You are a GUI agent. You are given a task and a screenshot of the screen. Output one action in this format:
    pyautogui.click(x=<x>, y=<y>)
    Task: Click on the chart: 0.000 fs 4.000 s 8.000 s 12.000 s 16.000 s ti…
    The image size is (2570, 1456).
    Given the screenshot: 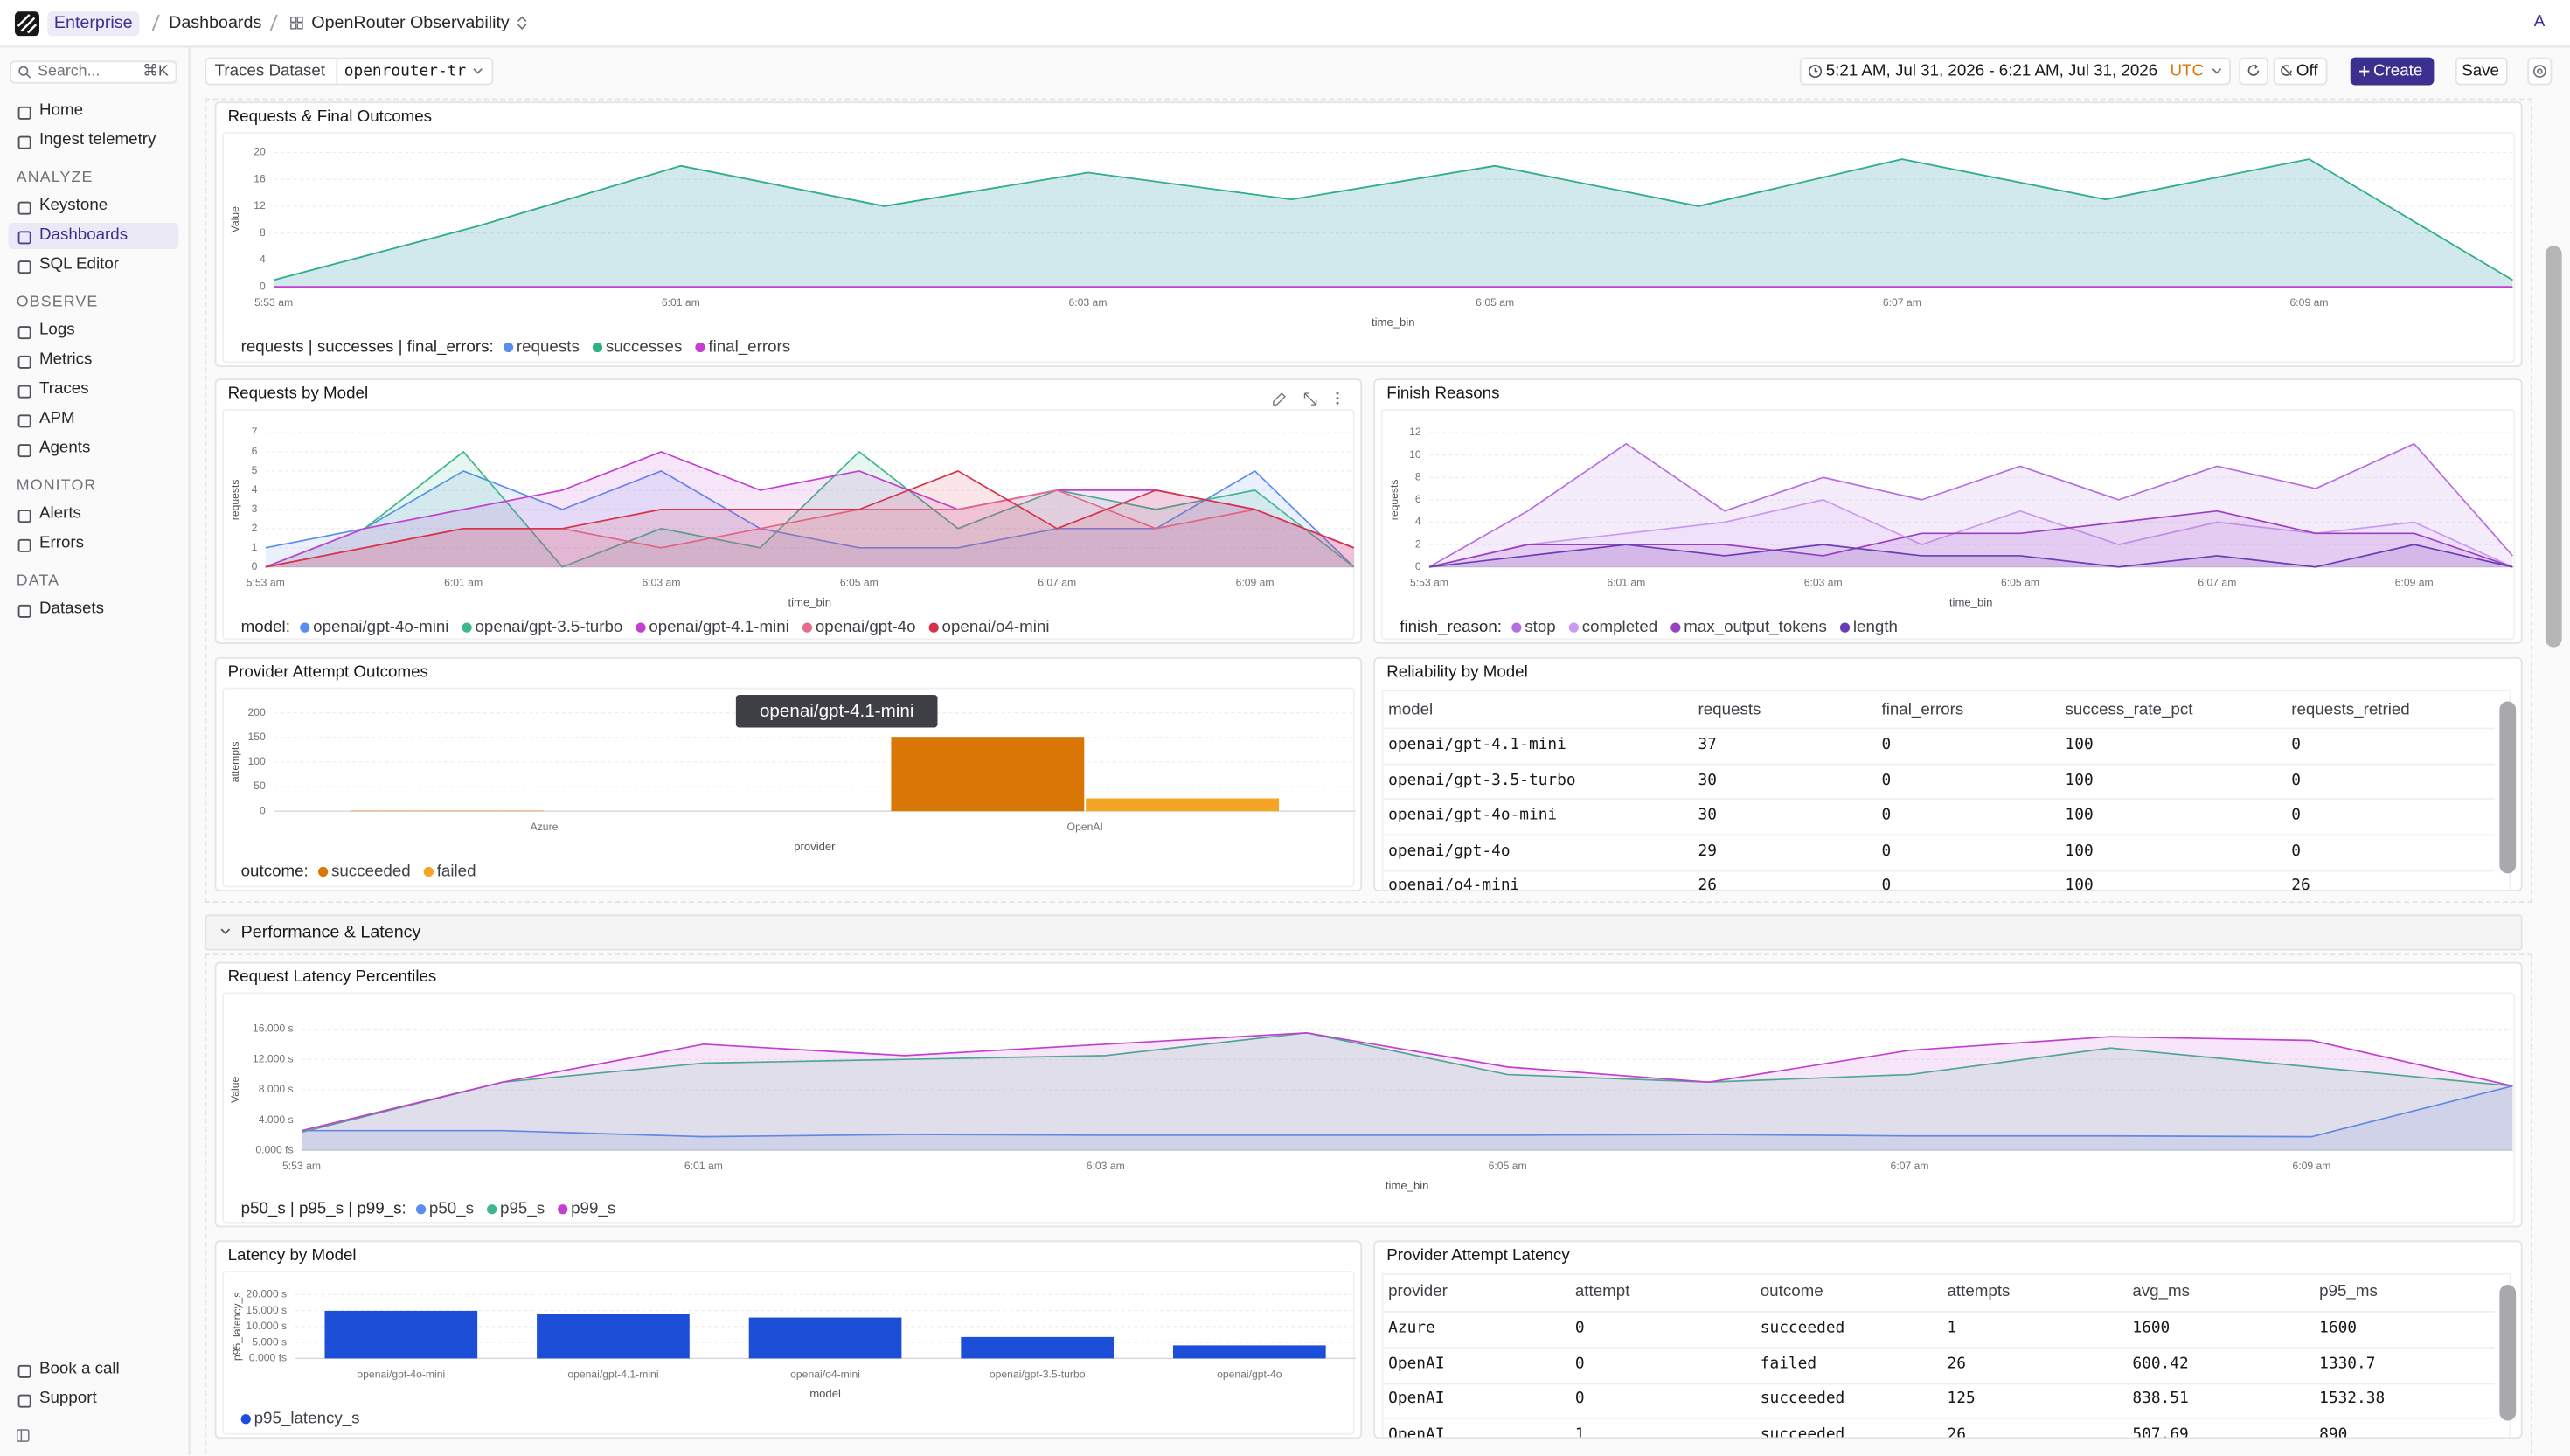 What is the action you would take?
    pyautogui.click(x=1369, y=1108)
    